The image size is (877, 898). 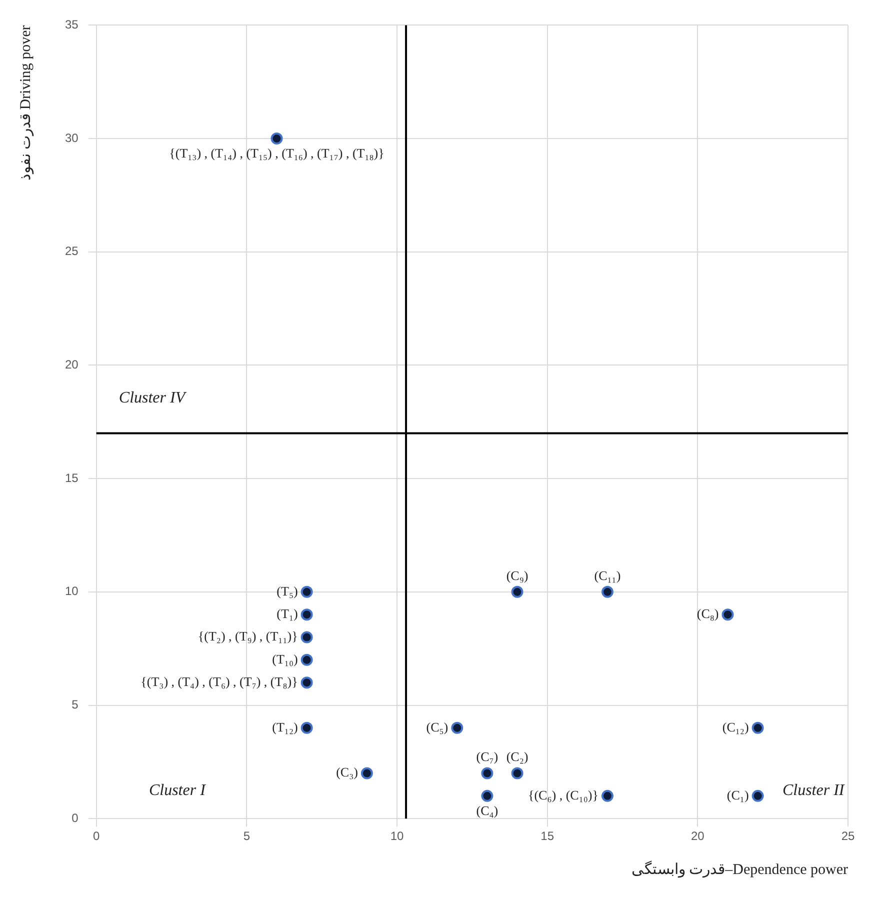 What do you see at coordinates (735, 726) in the screenshot?
I see `data-label: (C₁₂)` at bounding box center [735, 726].